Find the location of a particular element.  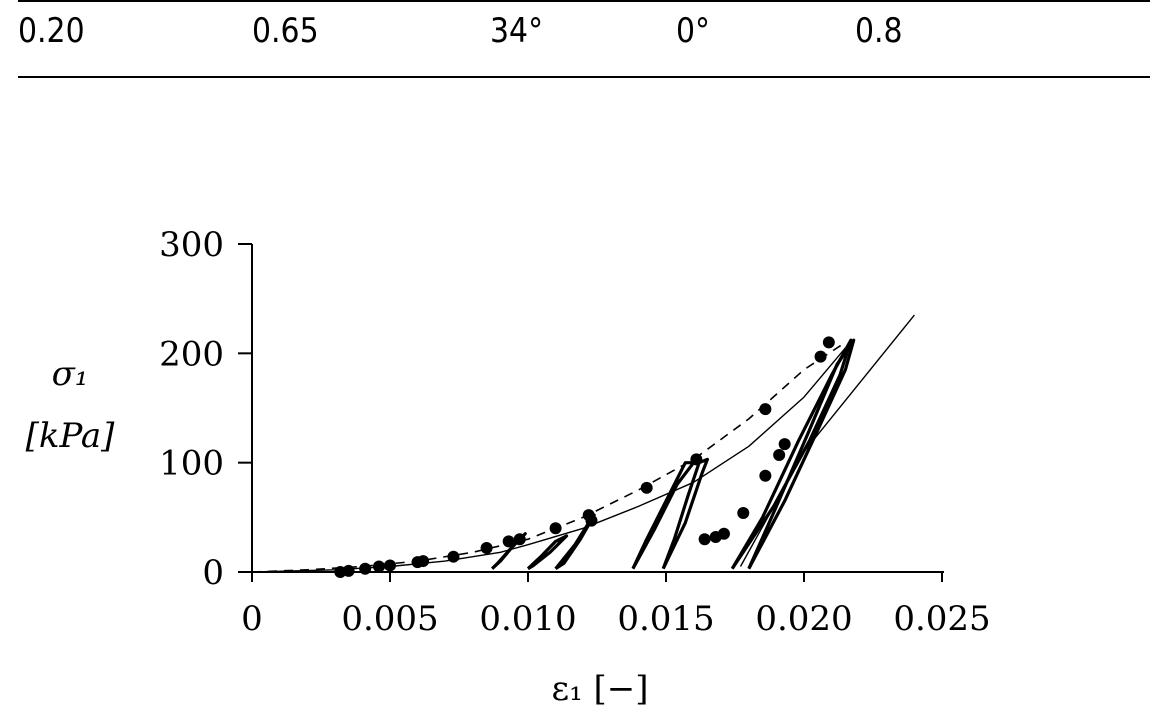

y-axis-label-symbol: σ₁ is located at coordinates (70, 374).